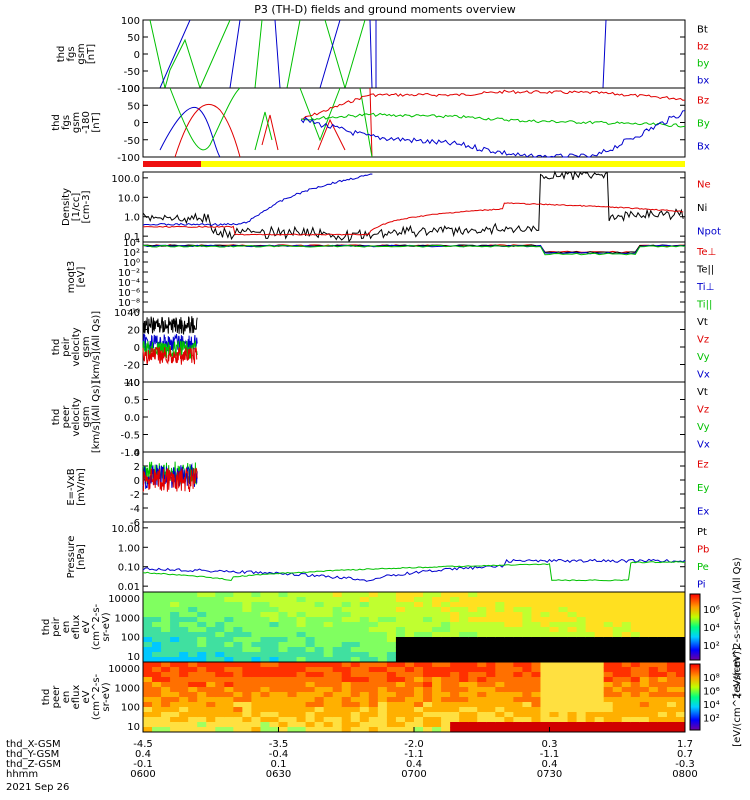 This screenshot has width=750, height=800. Describe the element at coordinates (56, 417) in the screenshot. I see `y-axis-label-line: thd` at that location.